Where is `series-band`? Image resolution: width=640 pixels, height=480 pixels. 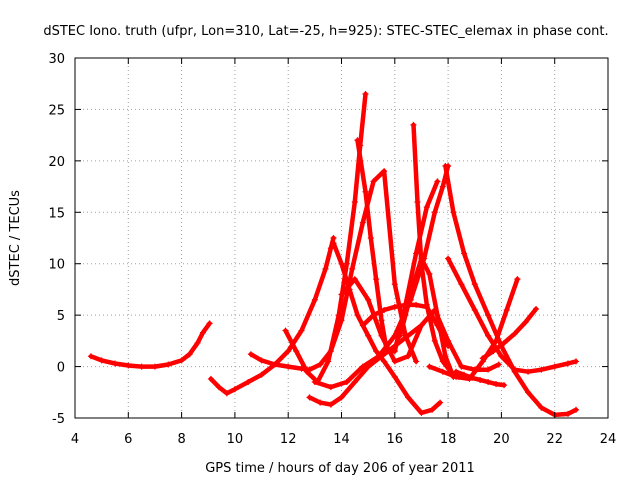 series-band is located at coordinates (426, 318).